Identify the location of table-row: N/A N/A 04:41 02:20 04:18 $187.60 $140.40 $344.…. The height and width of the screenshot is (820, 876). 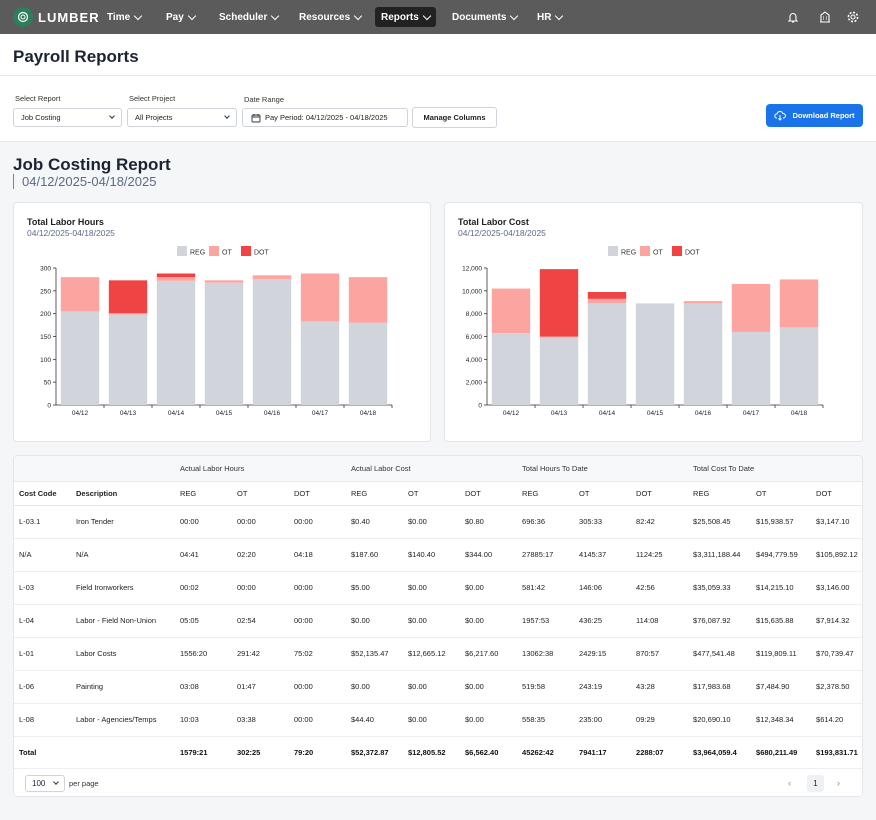
(438, 555).